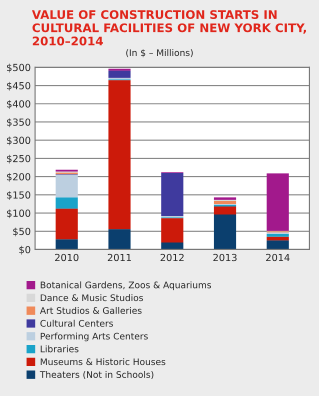  What do you see at coordinates (18, 141) in the screenshot?
I see `y-tick-label: $300` at bounding box center [18, 141].